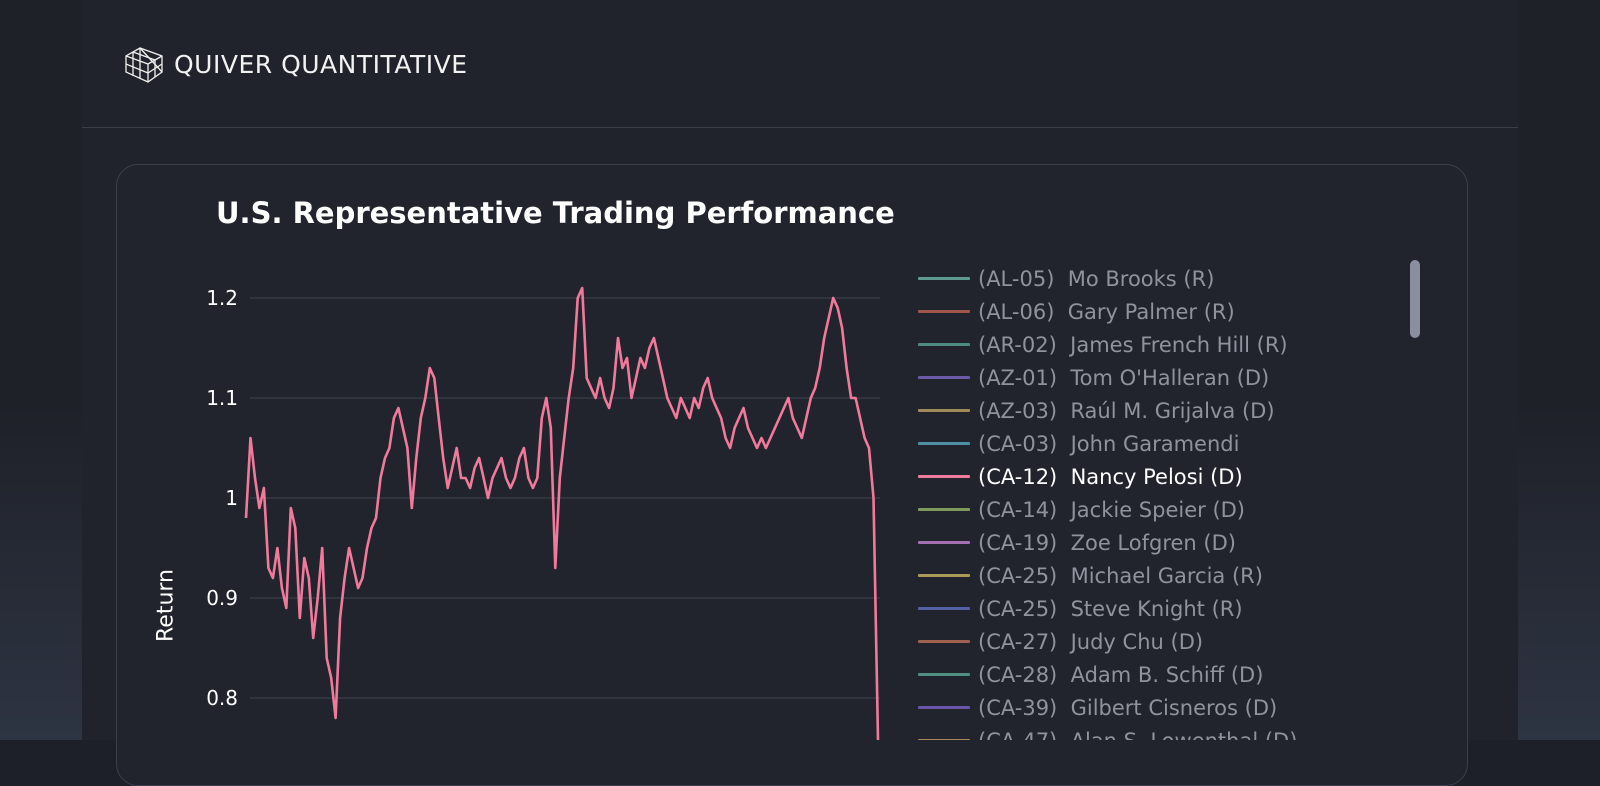  I want to click on legend-item: (CA-19) Zoe Lofgren (D), so click(1168, 542).